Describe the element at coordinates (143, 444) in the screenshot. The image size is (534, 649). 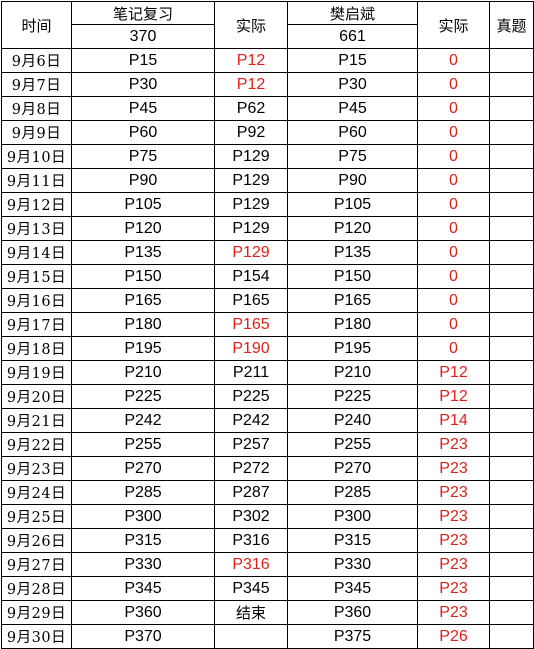
I see `notes-plan-cell: P255` at that location.